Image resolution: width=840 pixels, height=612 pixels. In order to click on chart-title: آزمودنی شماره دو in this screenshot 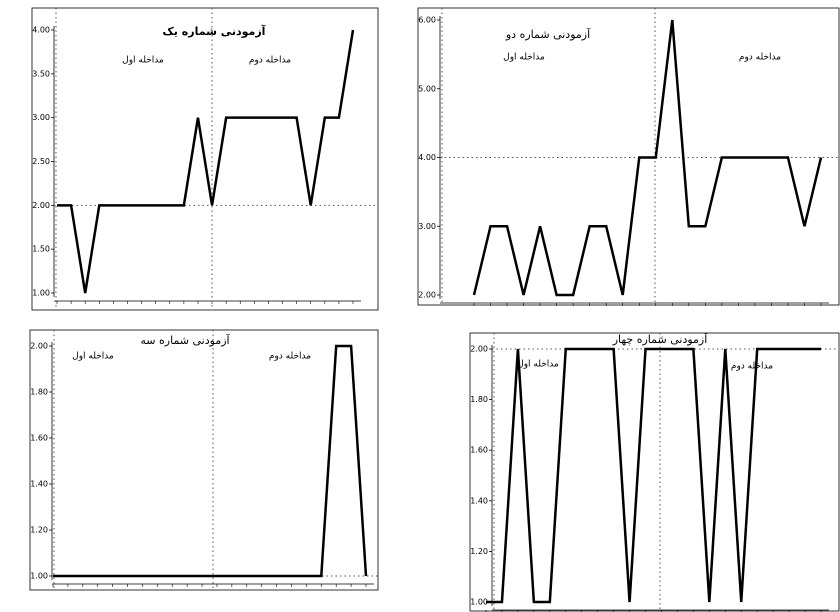, I will do `click(548, 34)`.